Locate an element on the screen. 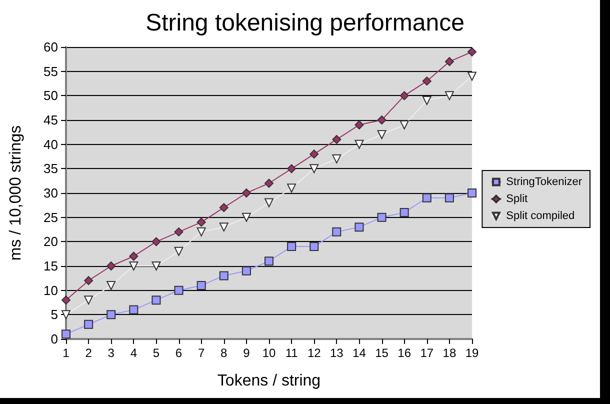  x-tick-label: 11 is located at coordinates (291, 353).